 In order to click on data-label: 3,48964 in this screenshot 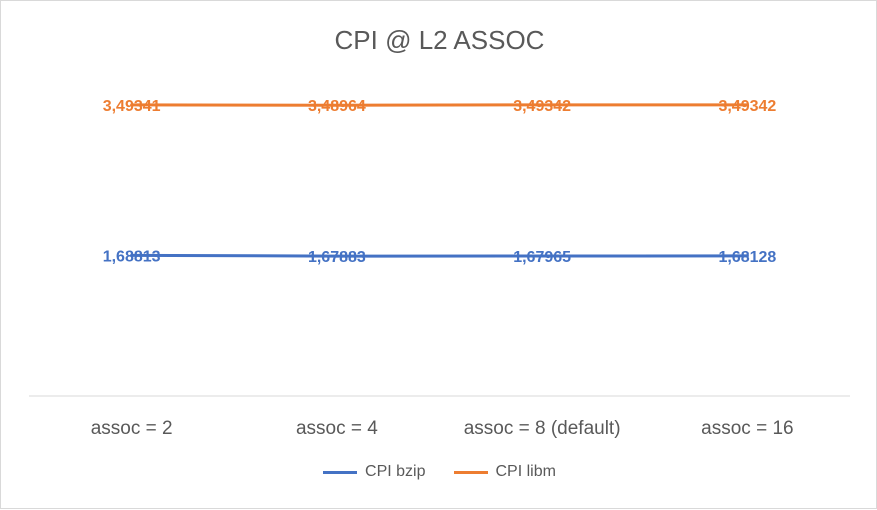, I will do `click(337, 106)`.